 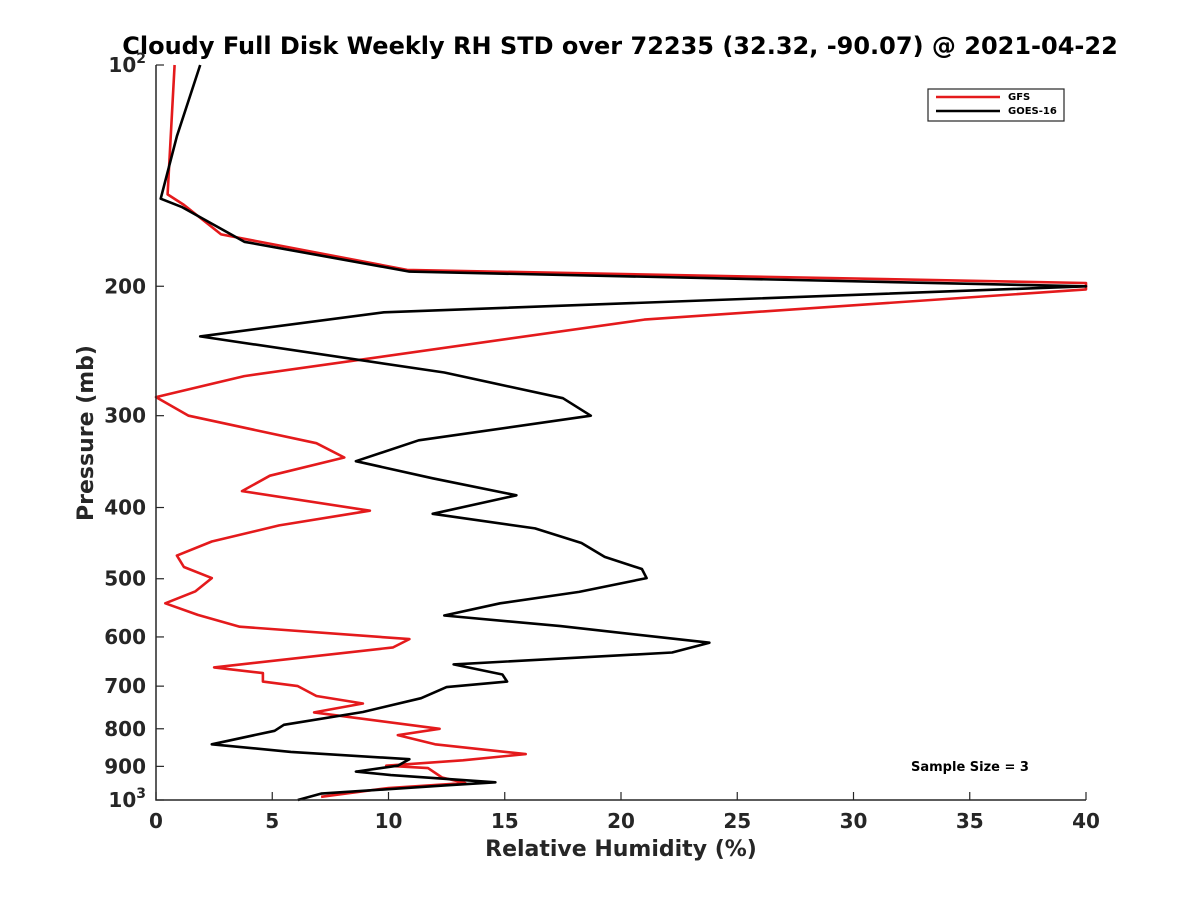 I want to click on y-tick-label: 900, so click(x=125, y=766).